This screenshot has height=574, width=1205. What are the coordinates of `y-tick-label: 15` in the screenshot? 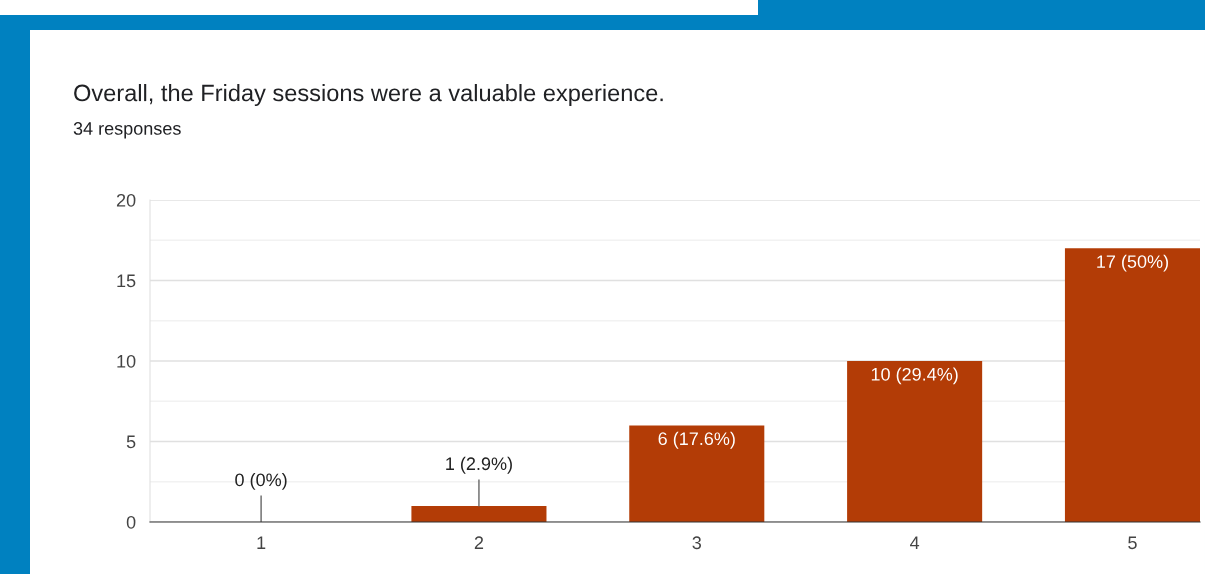 It's located at (126, 281).